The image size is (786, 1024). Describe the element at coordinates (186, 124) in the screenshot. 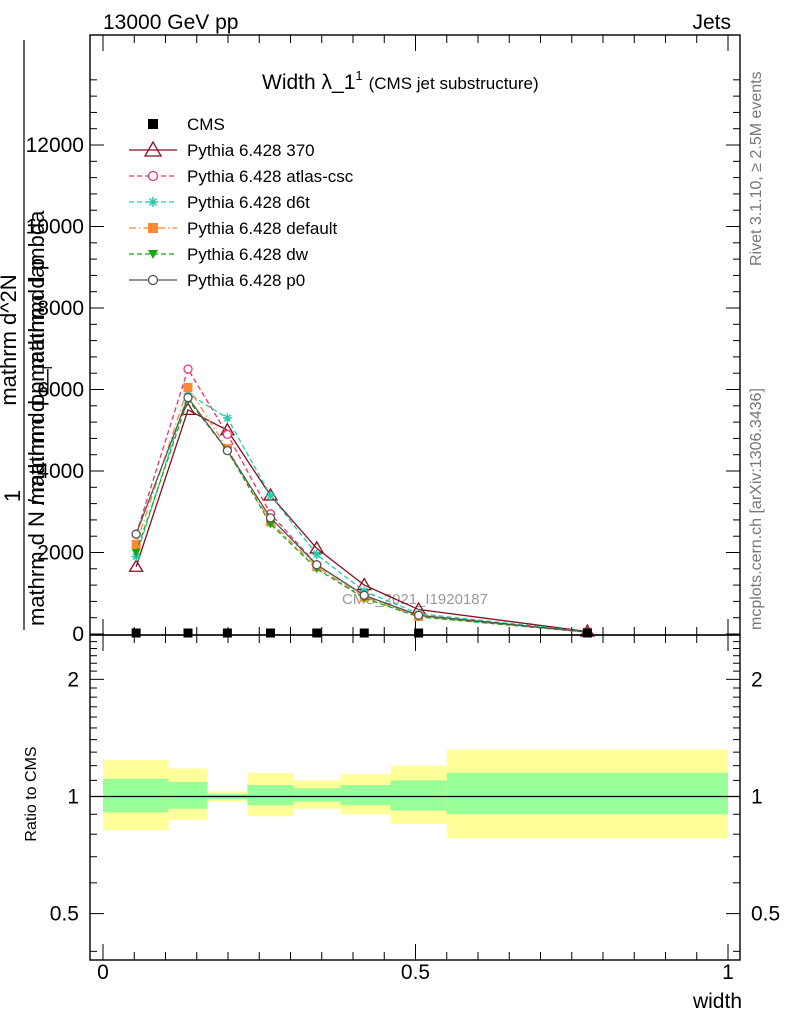

I see `legend-entry: CMS` at that location.